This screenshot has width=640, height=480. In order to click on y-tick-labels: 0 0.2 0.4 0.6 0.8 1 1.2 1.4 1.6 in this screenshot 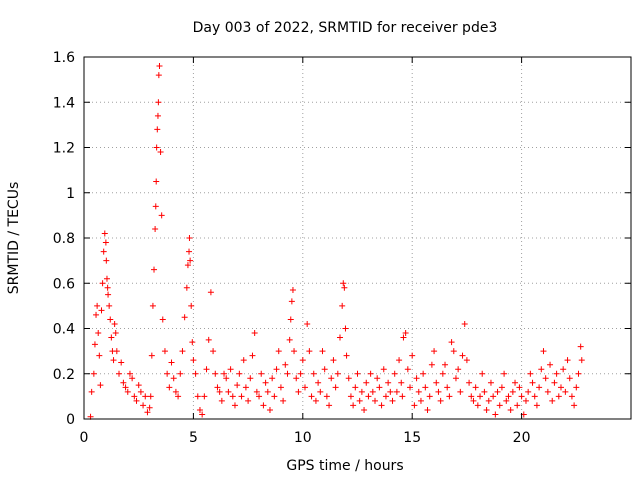, I will do `click(64, 239)`.